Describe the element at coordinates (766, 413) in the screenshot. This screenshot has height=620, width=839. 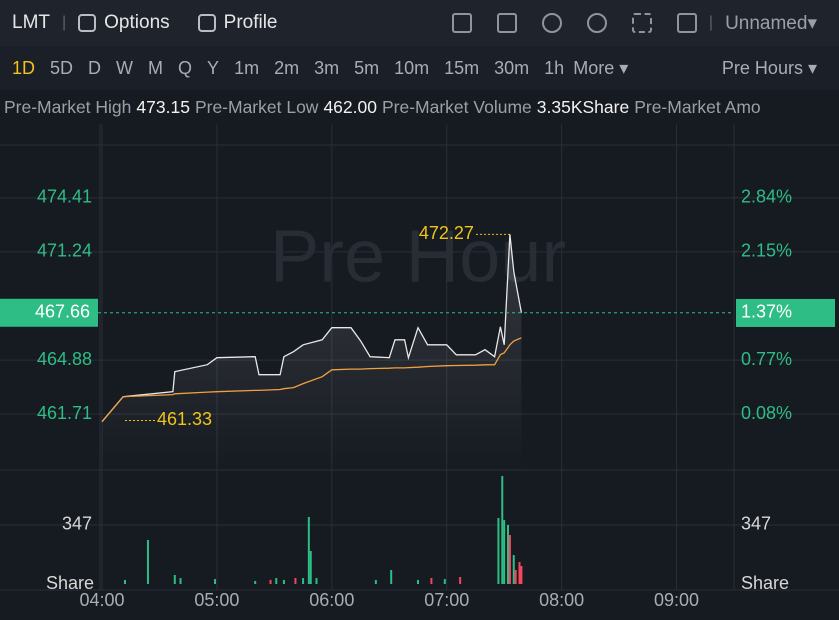
I see `y2-tick-label: 0.08%` at that location.